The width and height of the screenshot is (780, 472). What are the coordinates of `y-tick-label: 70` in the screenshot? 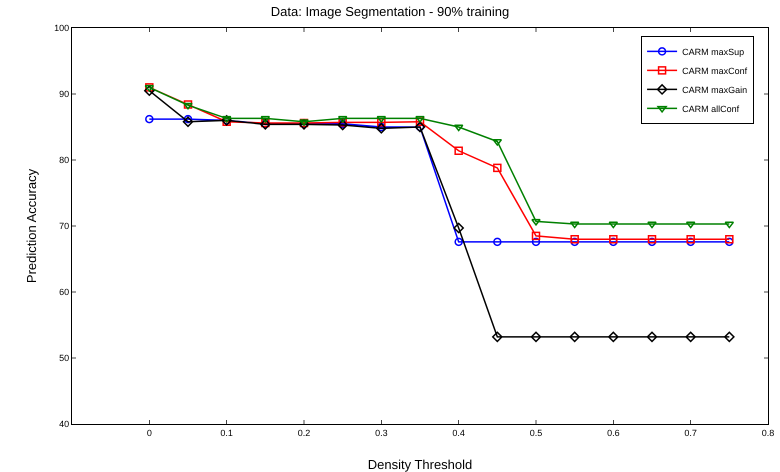 It's located at (64, 226).